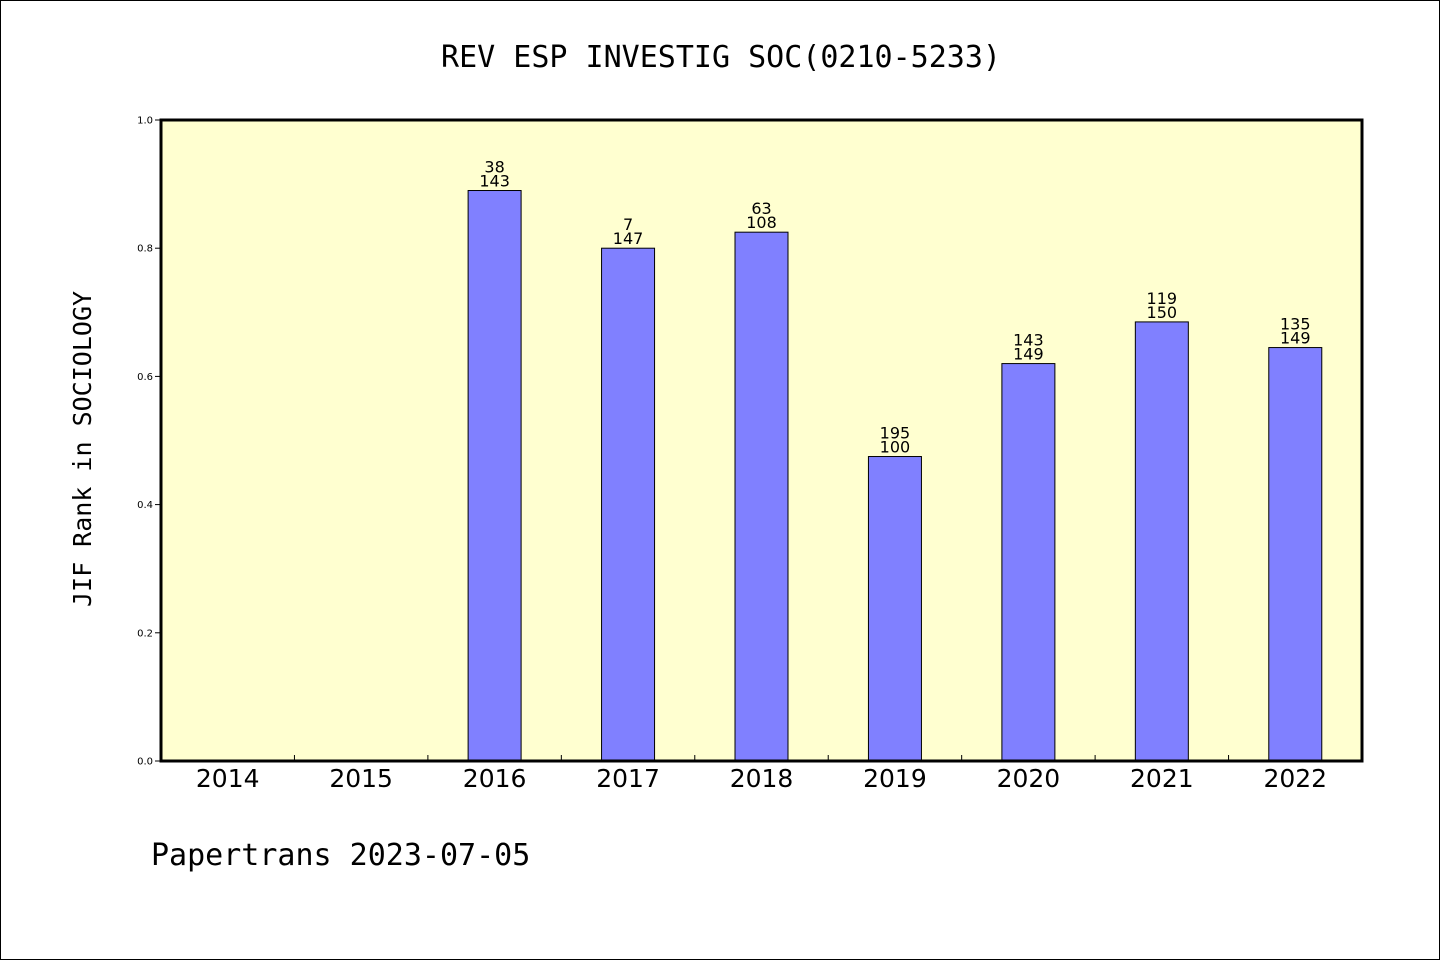 The width and height of the screenshot is (1440, 961). Describe the element at coordinates (145, 505) in the screenshot. I see `y-tick-label: 0.4` at that location.